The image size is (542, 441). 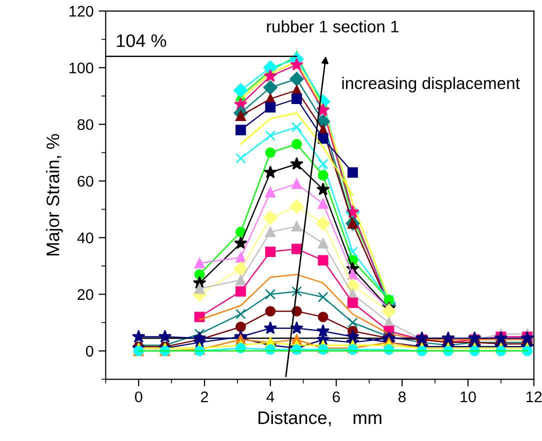 I want to click on x-tick-label: 2, so click(x=204, y=396).